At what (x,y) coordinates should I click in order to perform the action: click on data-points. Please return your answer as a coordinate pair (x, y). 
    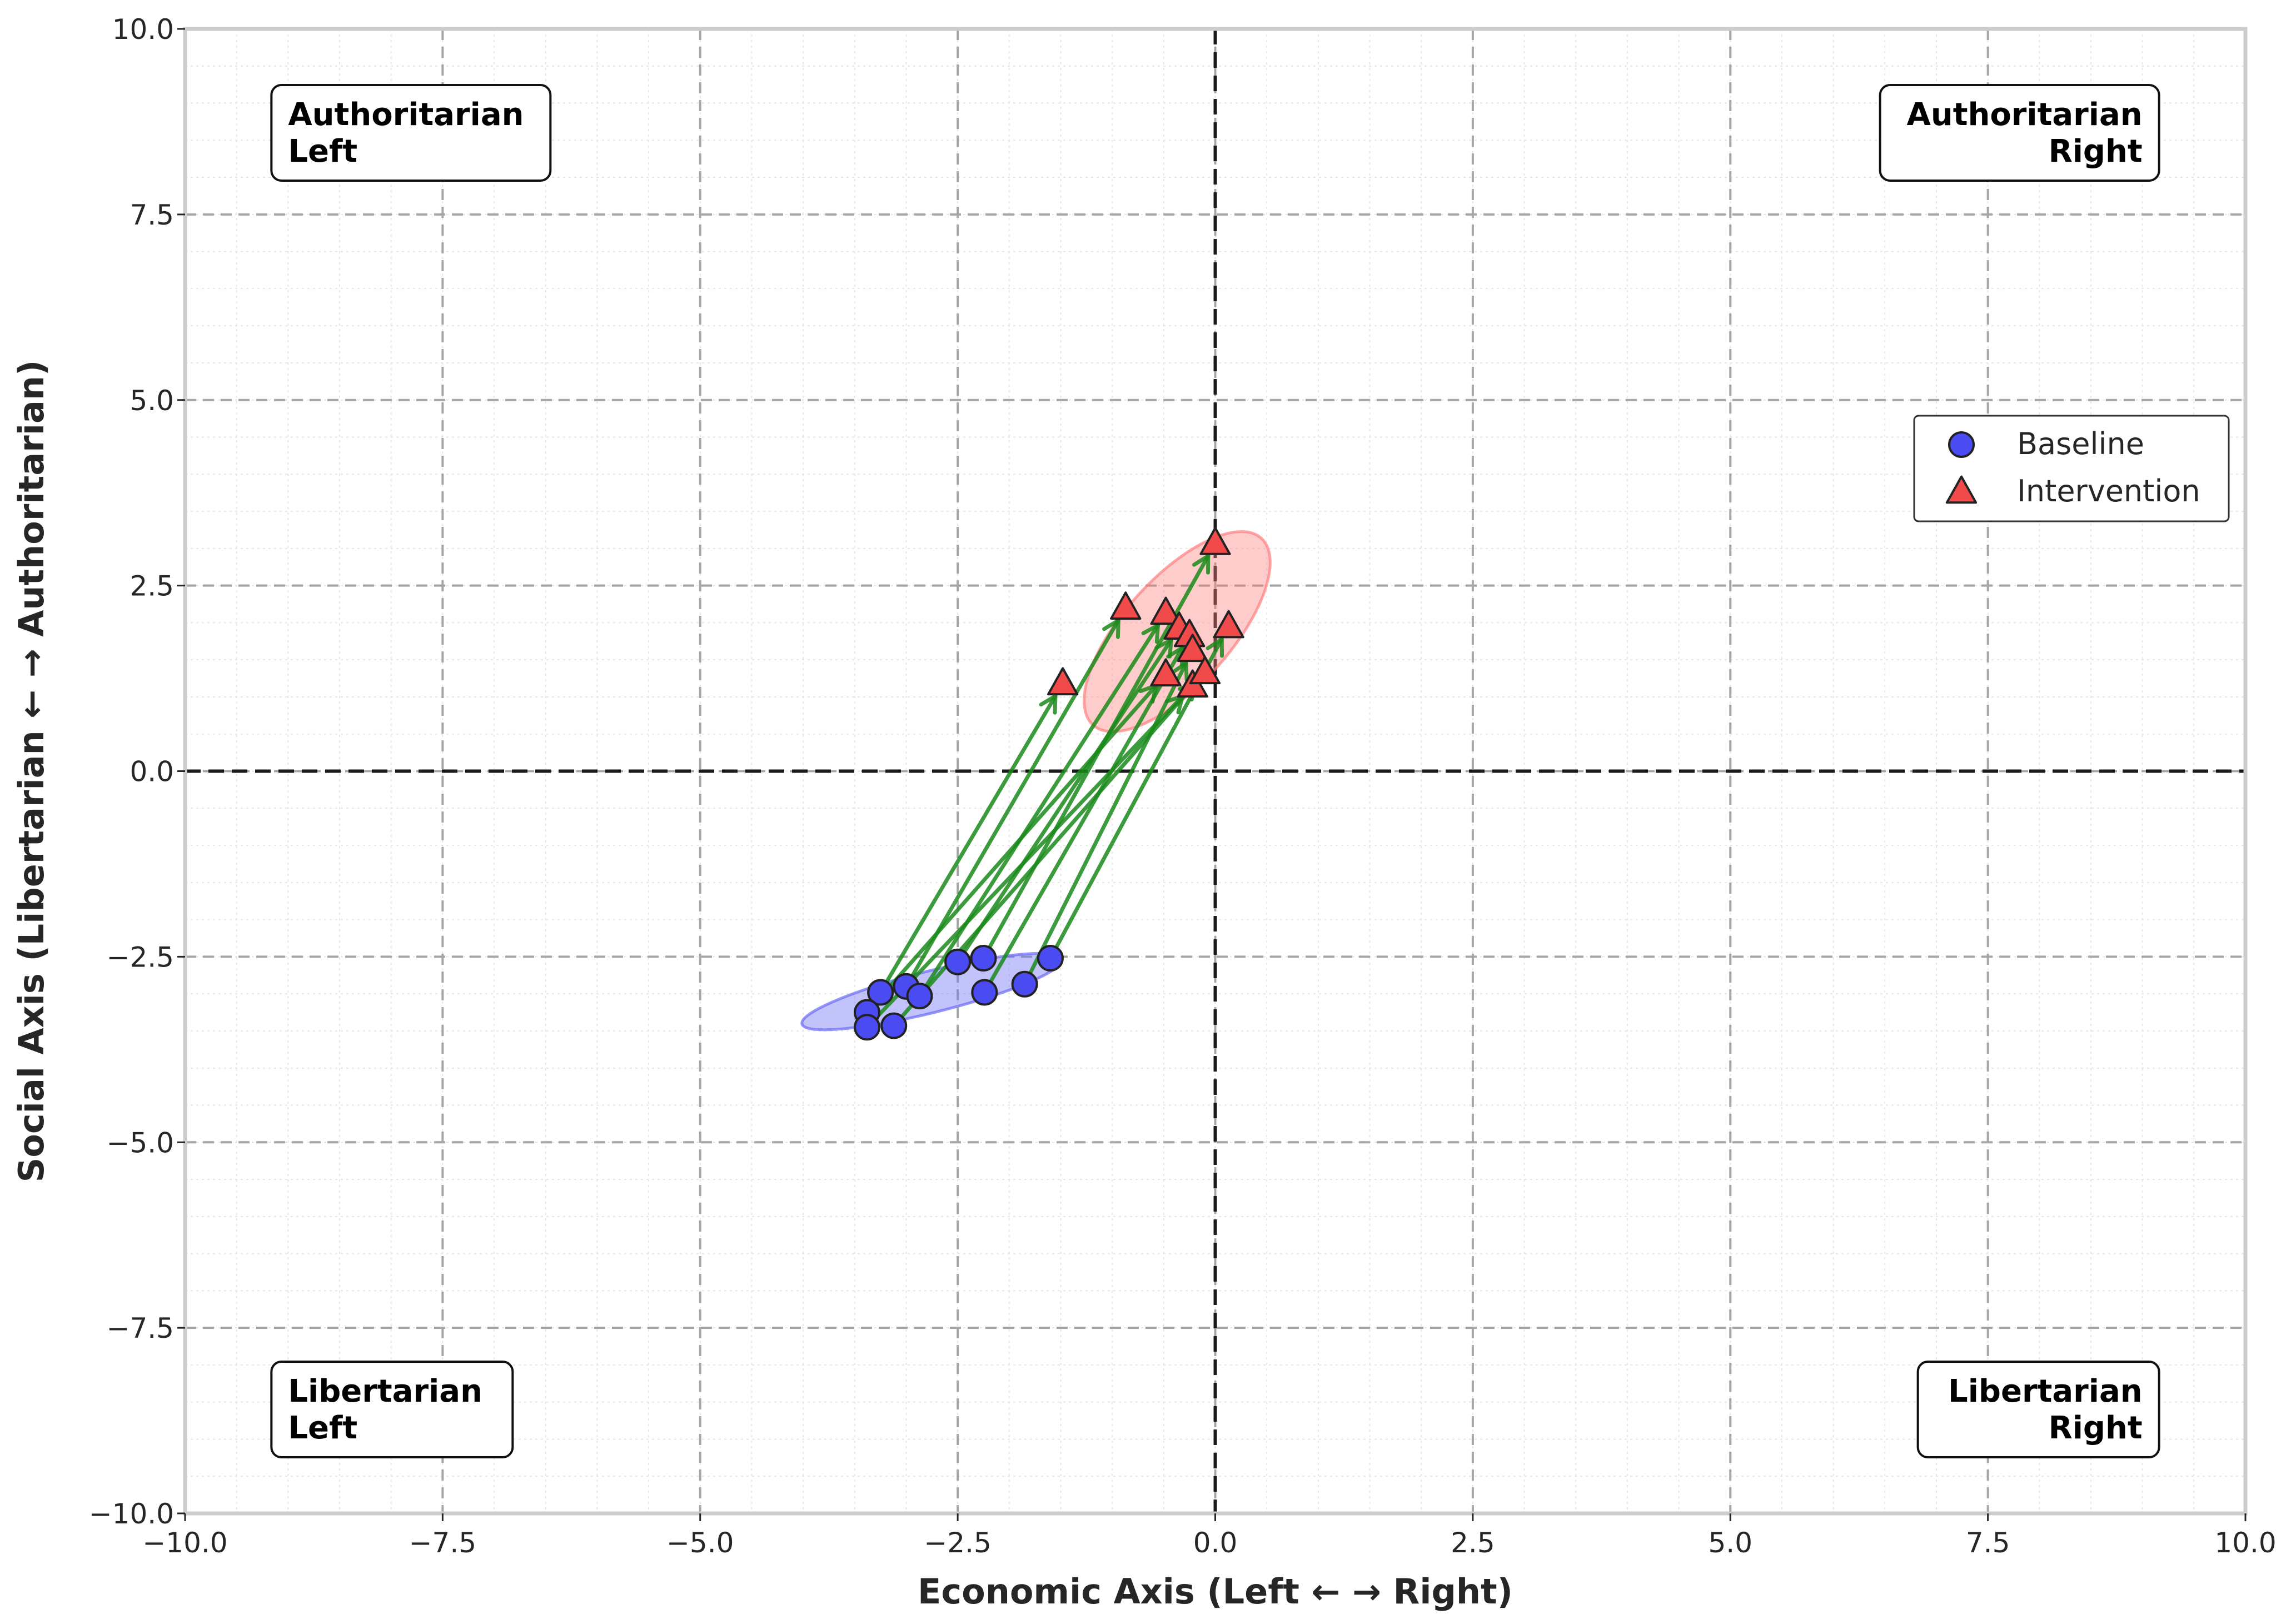
    Looking at the image, I should click on (1049, 784).